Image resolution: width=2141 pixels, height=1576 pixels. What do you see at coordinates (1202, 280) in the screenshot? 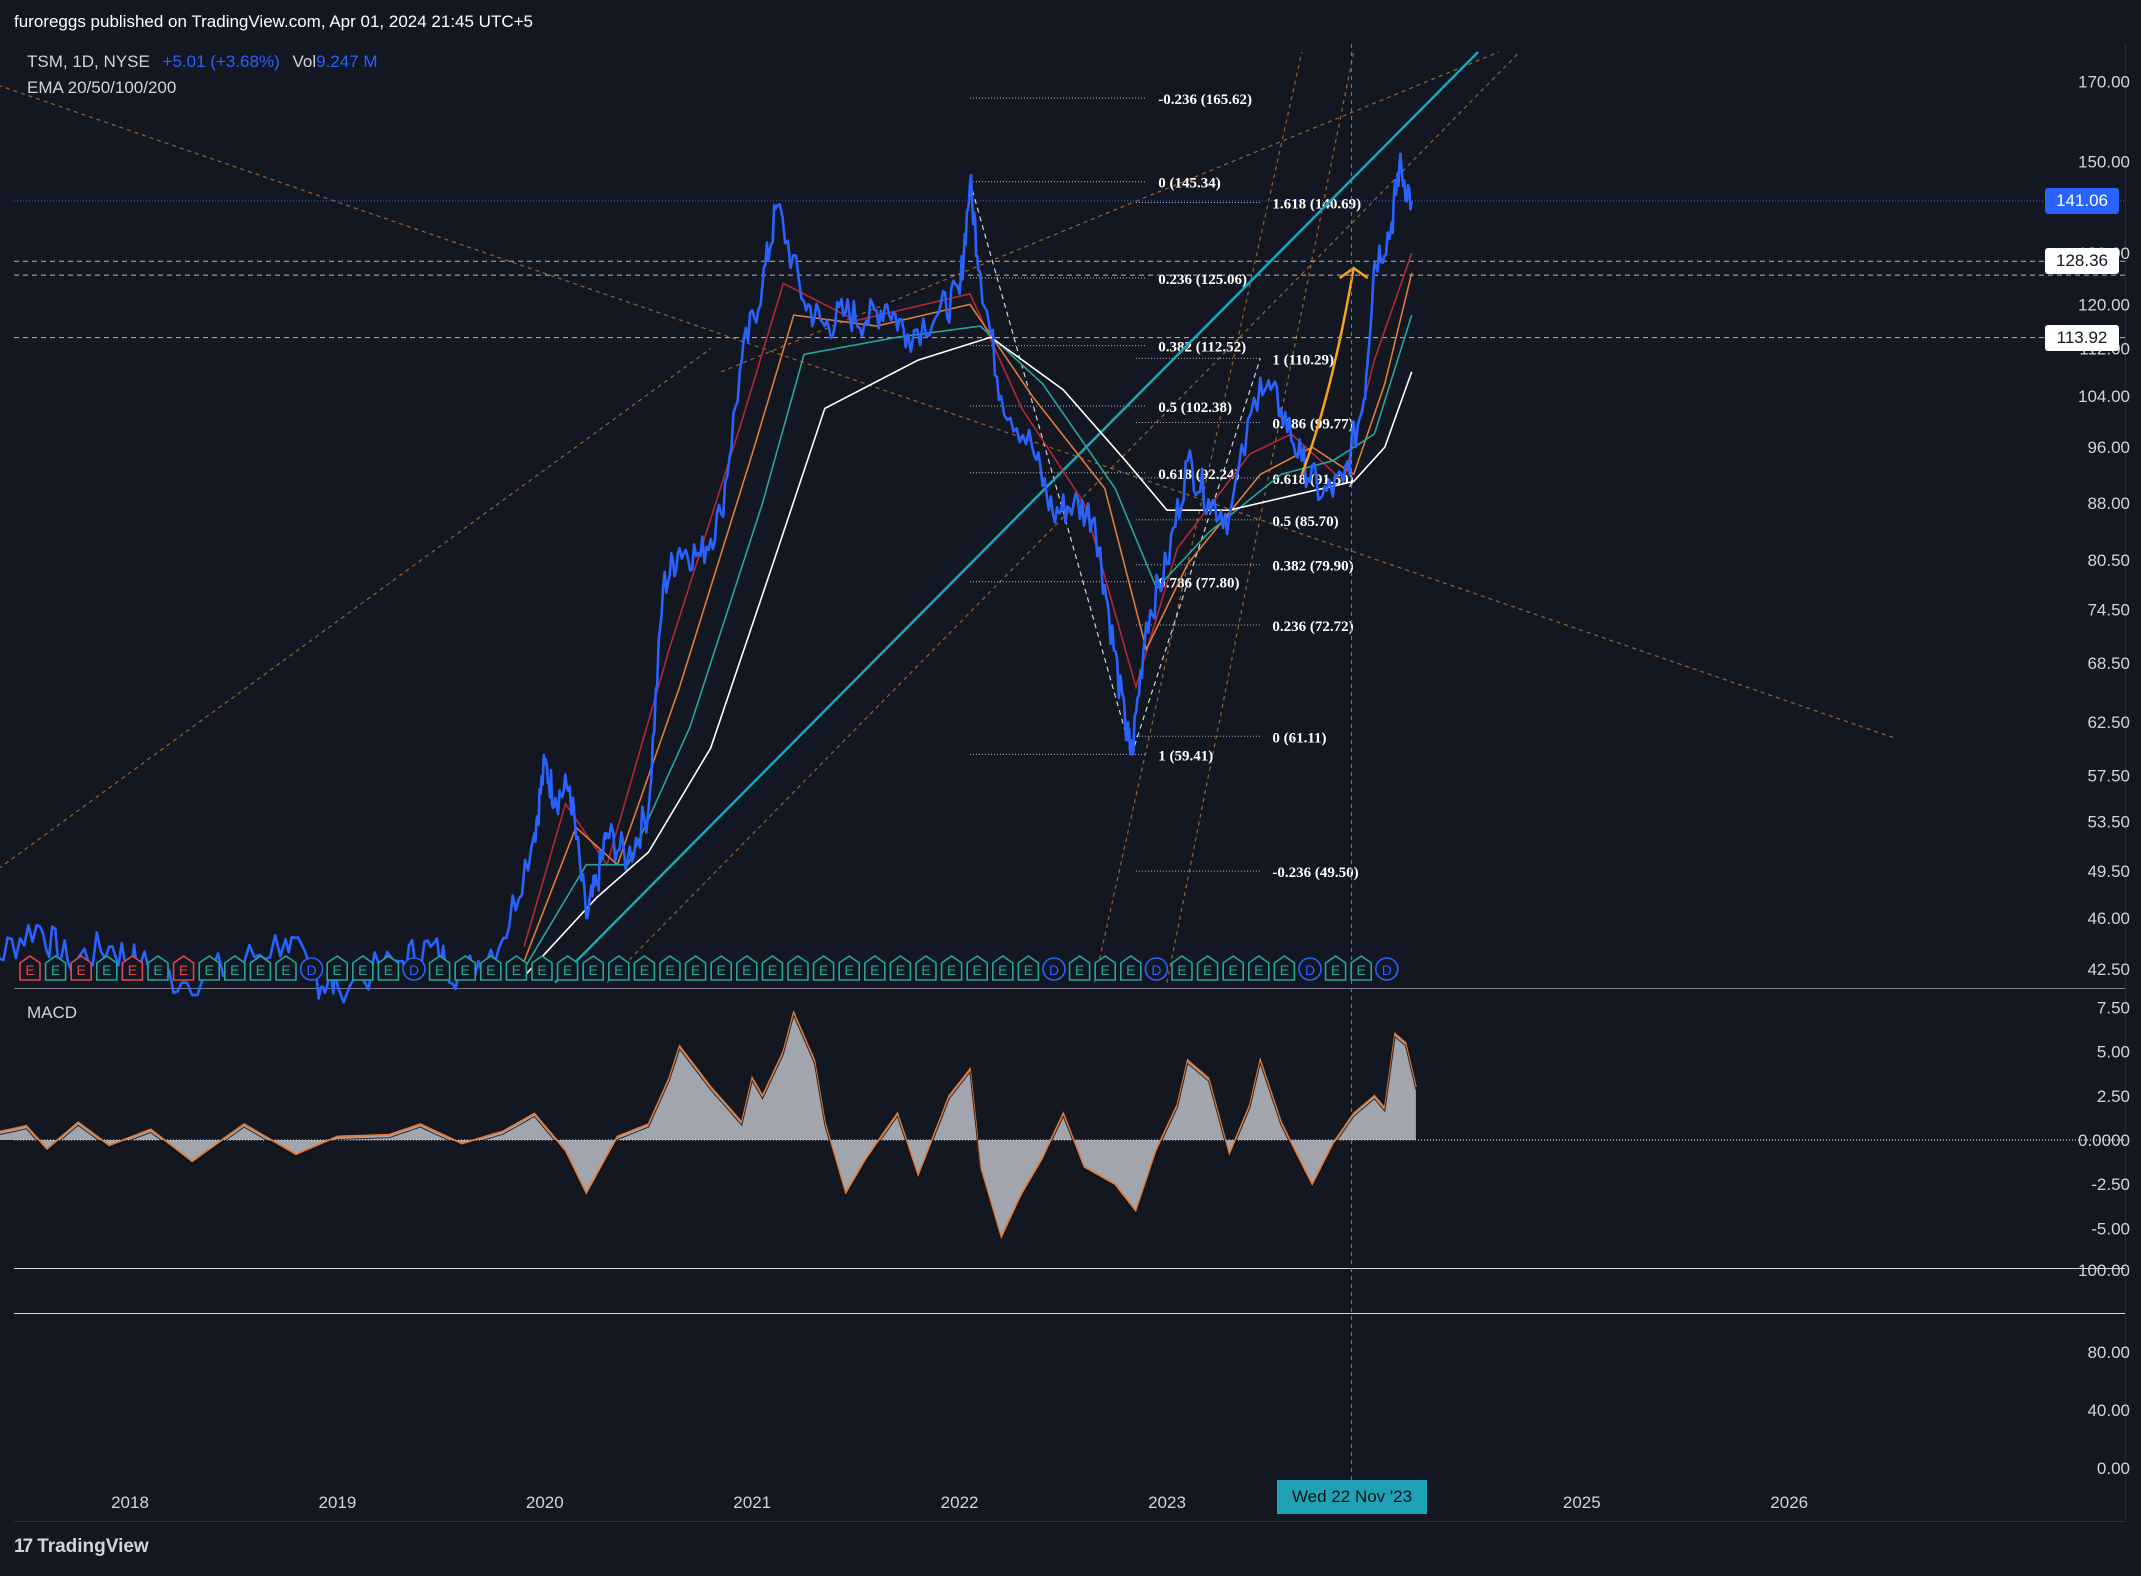
I see `fib-level-label: 0.236 (125.06)` at bounding box center [1202, 280].